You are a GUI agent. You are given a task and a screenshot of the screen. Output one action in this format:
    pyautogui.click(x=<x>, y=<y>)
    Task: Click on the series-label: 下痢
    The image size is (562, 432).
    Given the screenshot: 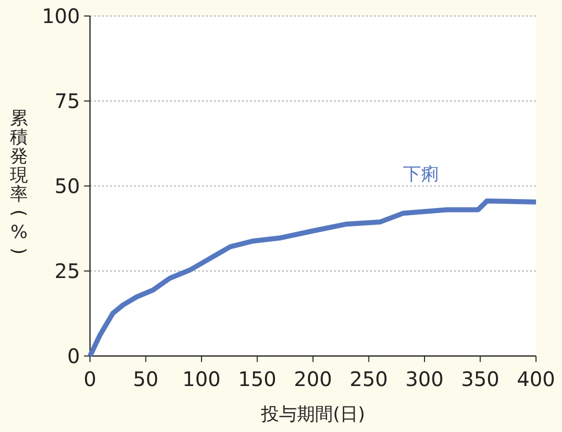 What is the action you would take?
    pyautogui.click(x=421, y=174)
    